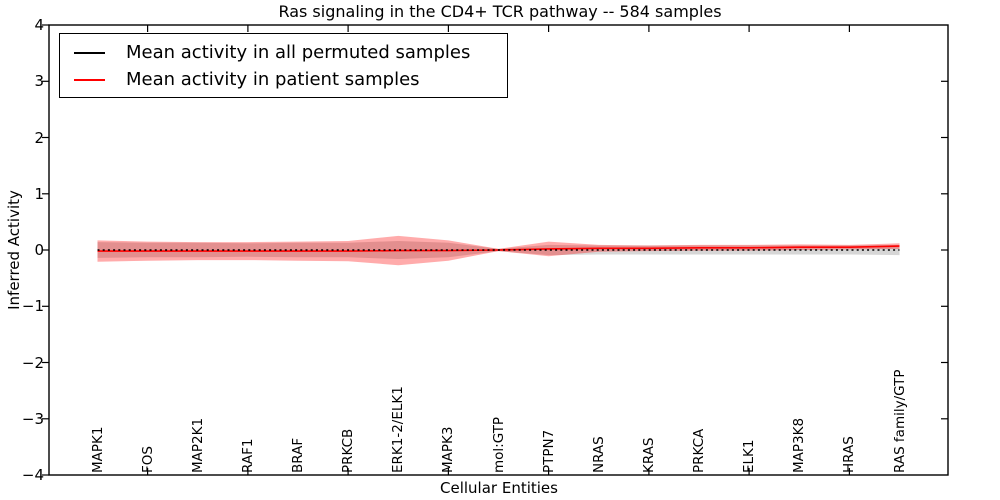  Describe the element at coordinates (448, 449) in the screenshot. I see `x-tick-label: MAPK3` at that location.